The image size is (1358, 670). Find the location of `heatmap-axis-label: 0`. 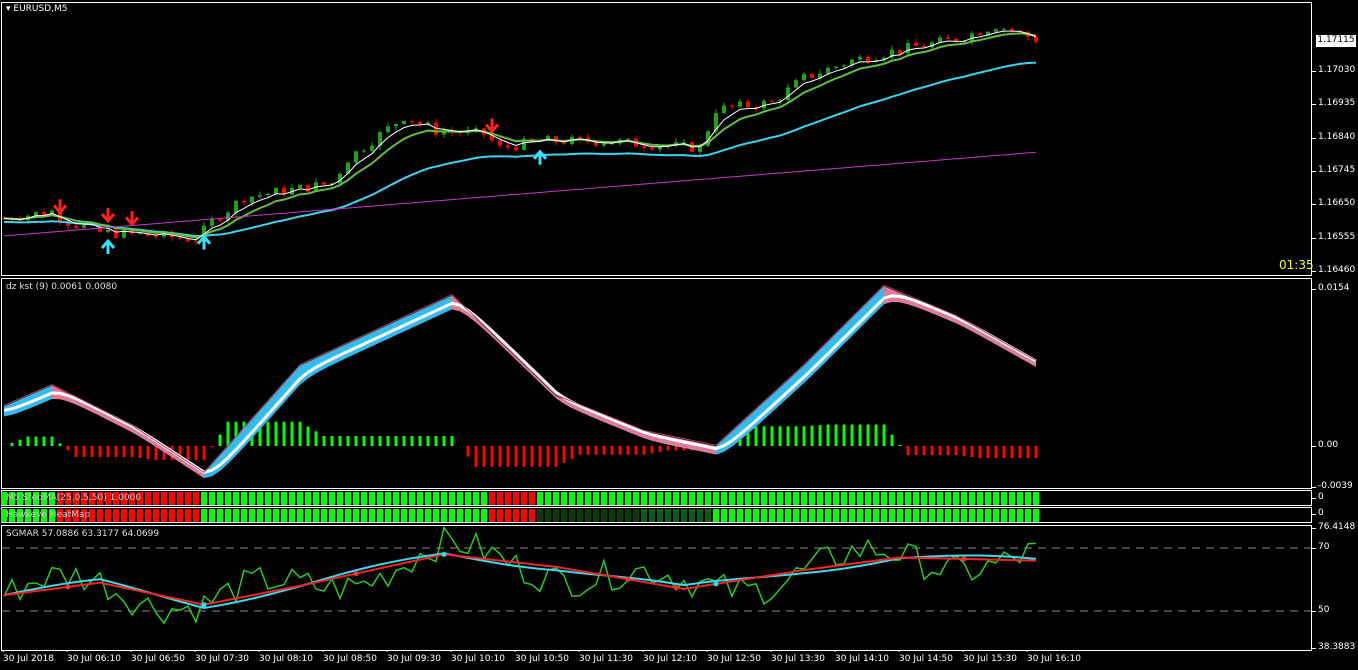

heatmap-axis-label: 0 is located at coordinates (1321, 513).